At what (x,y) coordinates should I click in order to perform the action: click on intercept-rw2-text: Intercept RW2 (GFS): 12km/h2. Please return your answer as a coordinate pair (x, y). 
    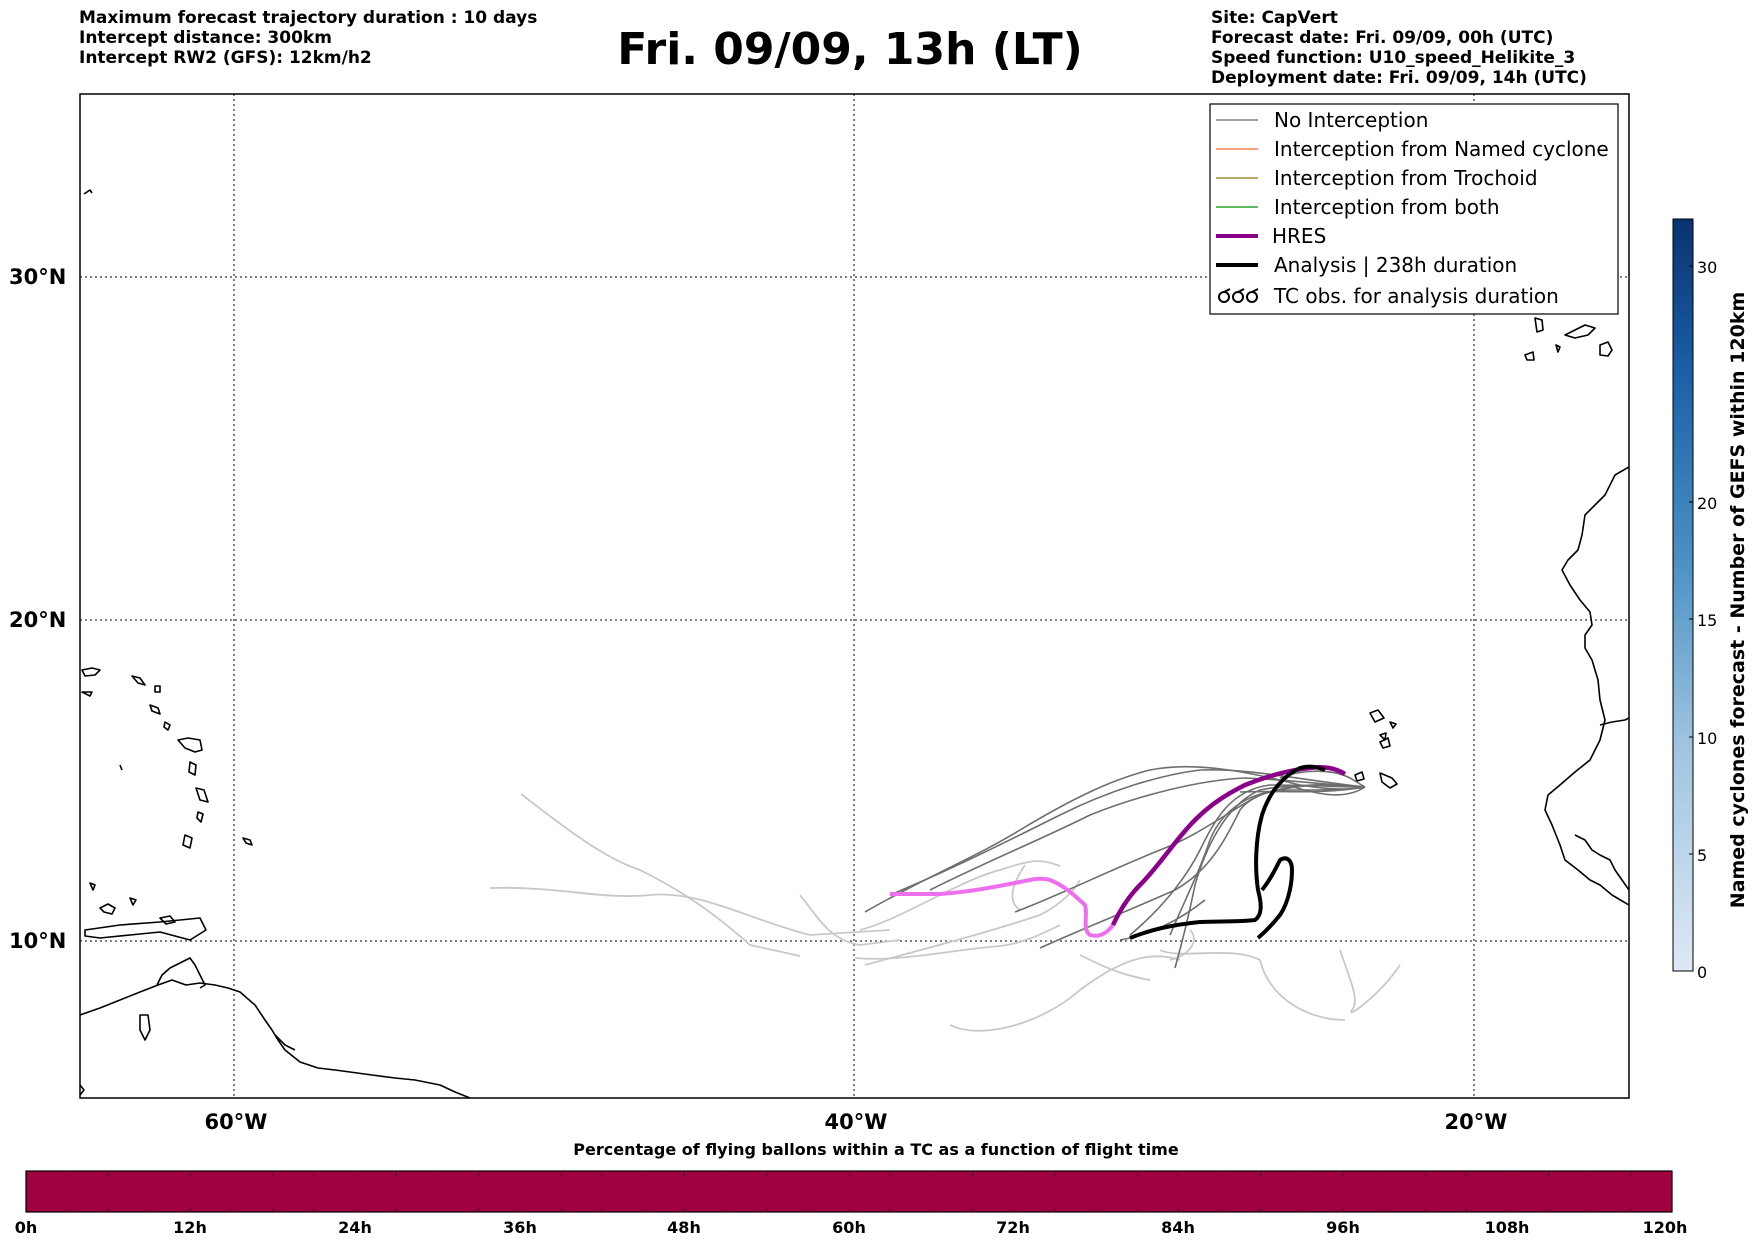
    Looking at the image, I should click on (225, 58).